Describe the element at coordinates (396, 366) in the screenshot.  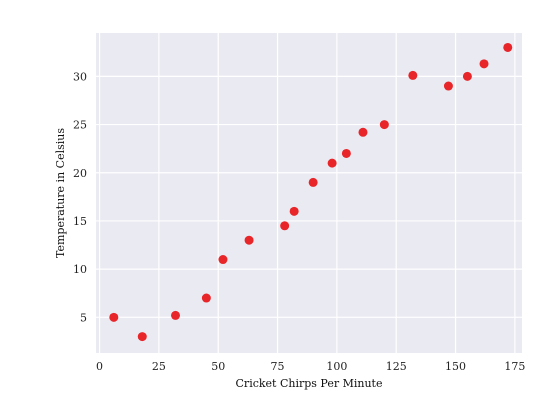
I see `x-tick-label: 125` at that location.